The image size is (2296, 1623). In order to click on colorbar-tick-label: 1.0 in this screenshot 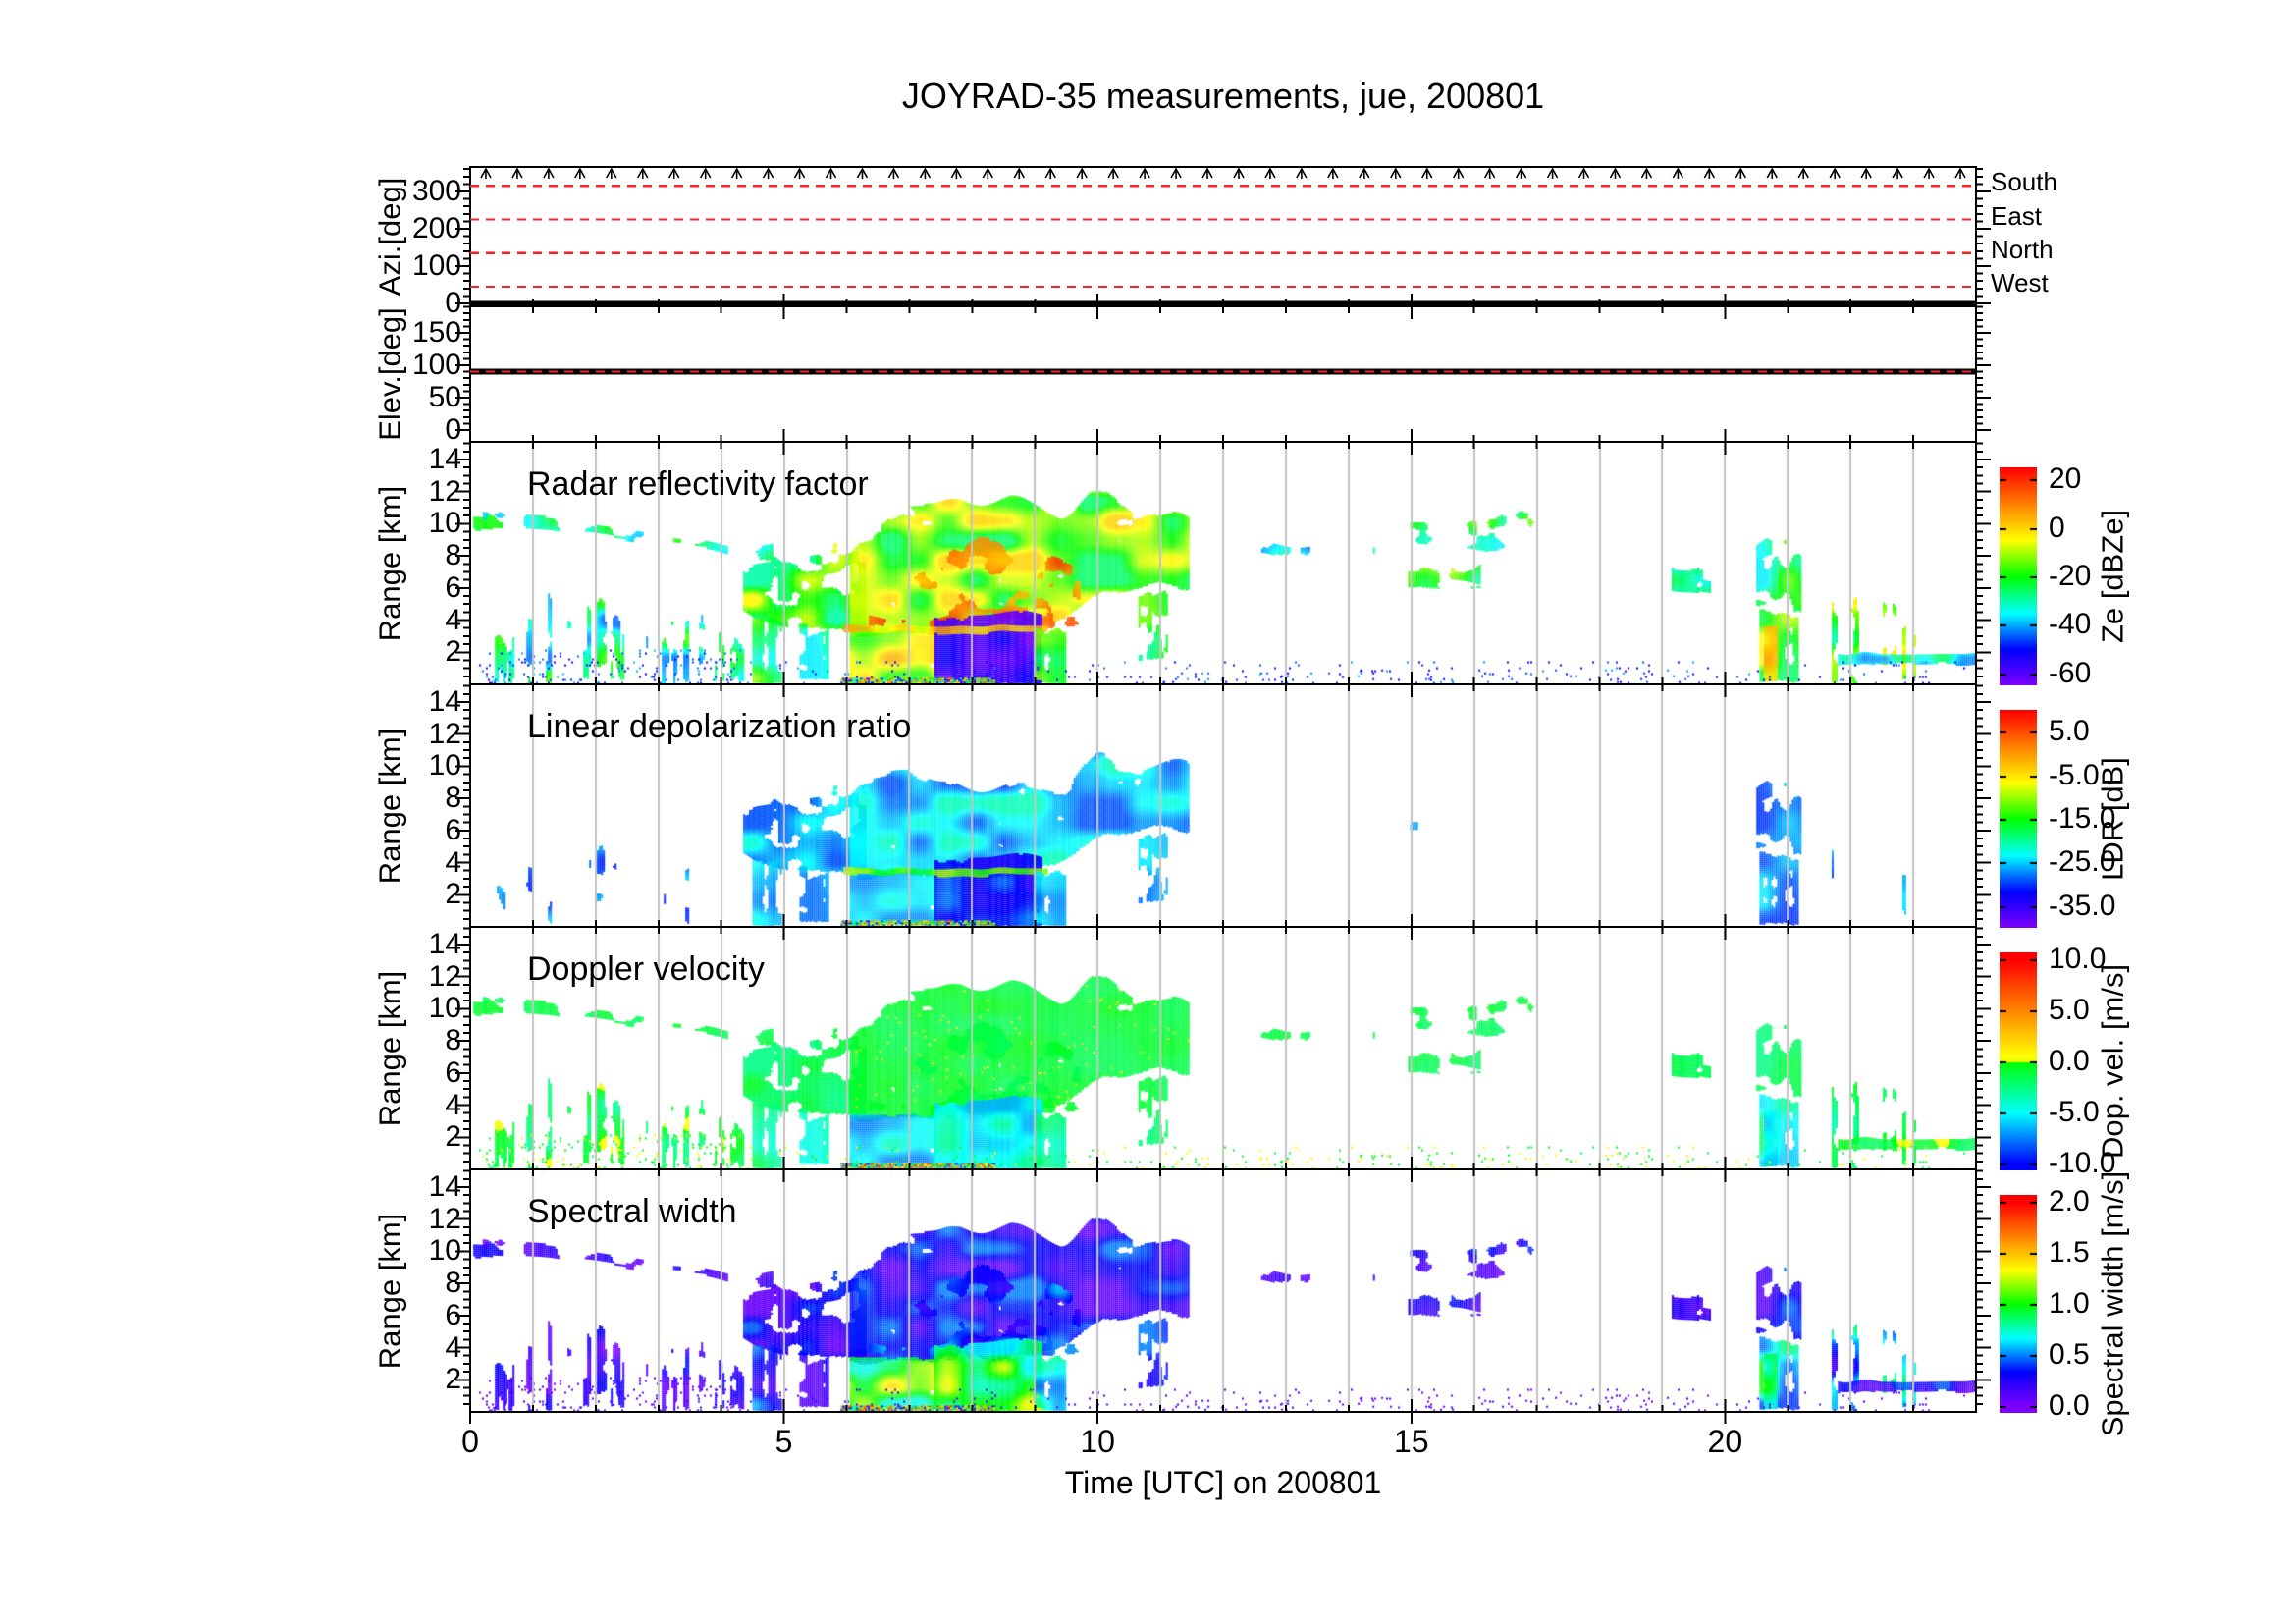, I will do `click(2069, 1304)`.